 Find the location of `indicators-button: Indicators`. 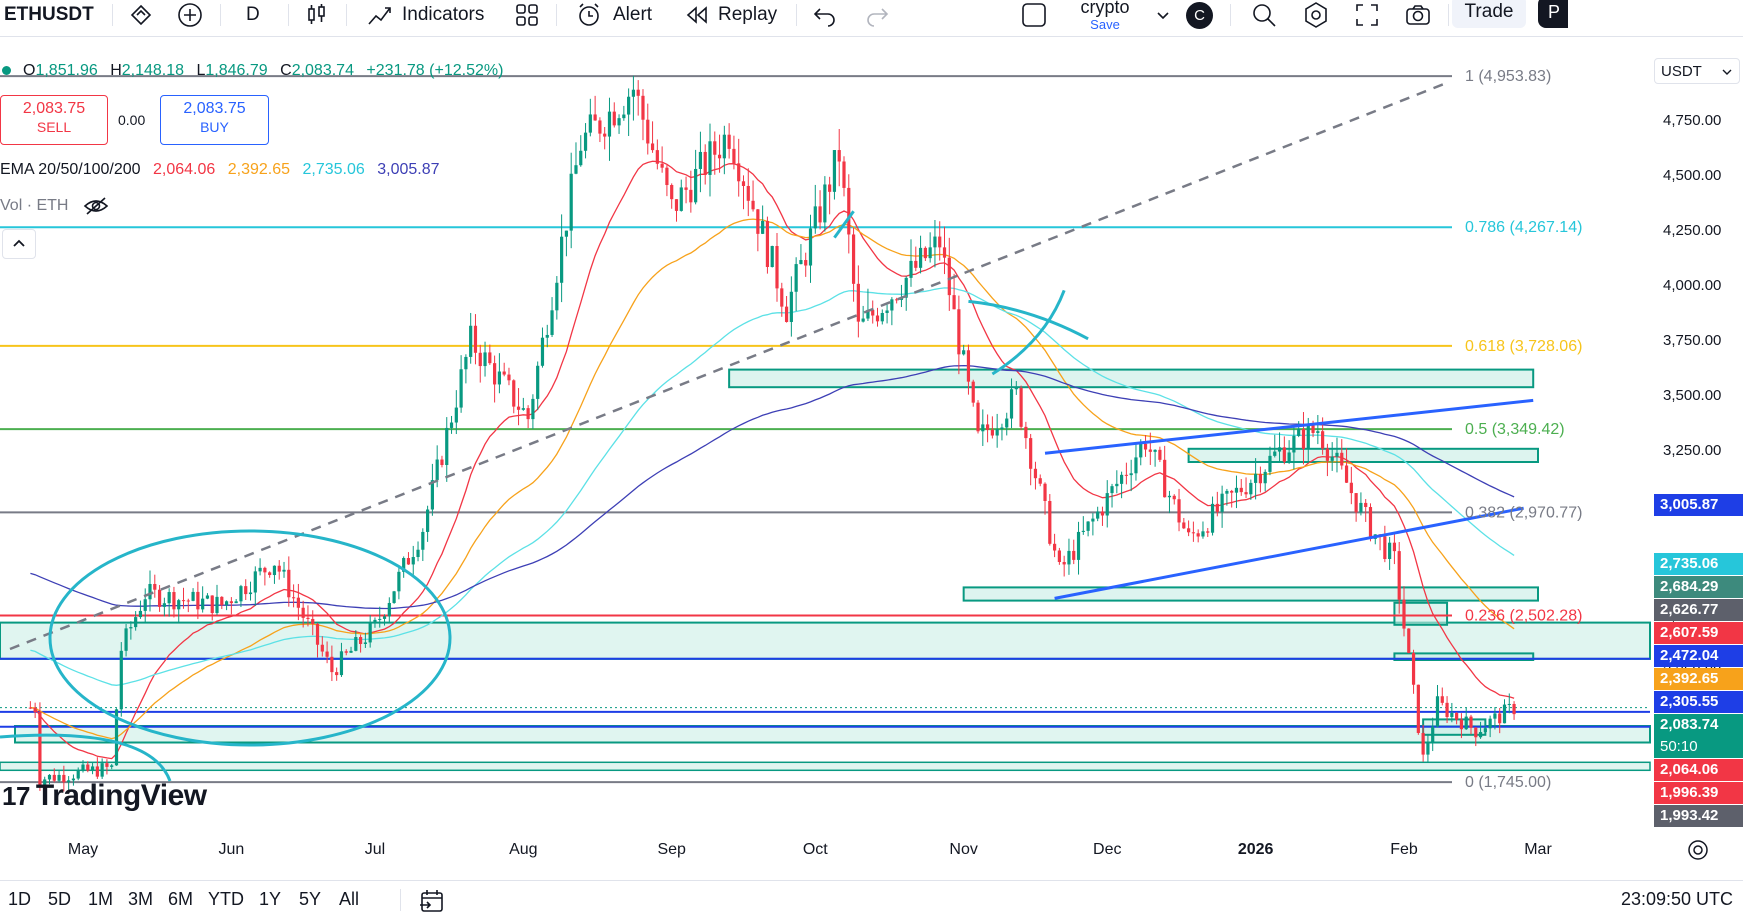

indicators-button: Indicators is located at coordinates (425, 15).